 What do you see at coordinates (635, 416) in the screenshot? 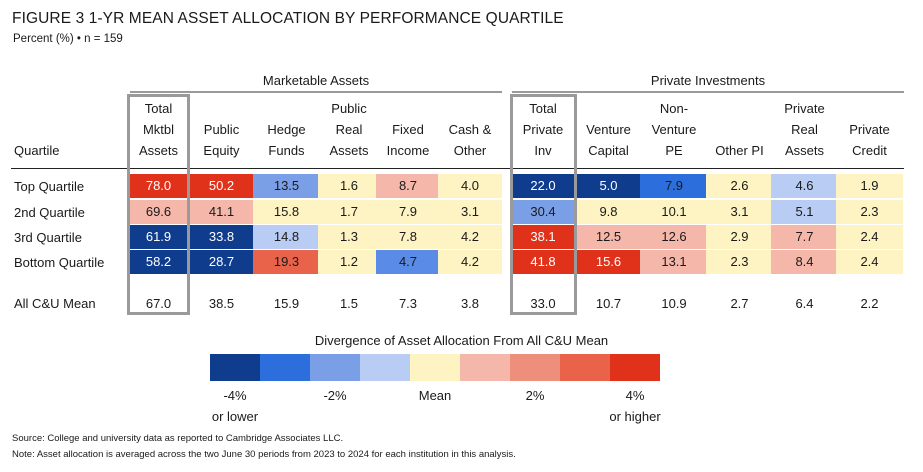
I see `legend-sublabel: or higher` at bounding box center [635, 416].